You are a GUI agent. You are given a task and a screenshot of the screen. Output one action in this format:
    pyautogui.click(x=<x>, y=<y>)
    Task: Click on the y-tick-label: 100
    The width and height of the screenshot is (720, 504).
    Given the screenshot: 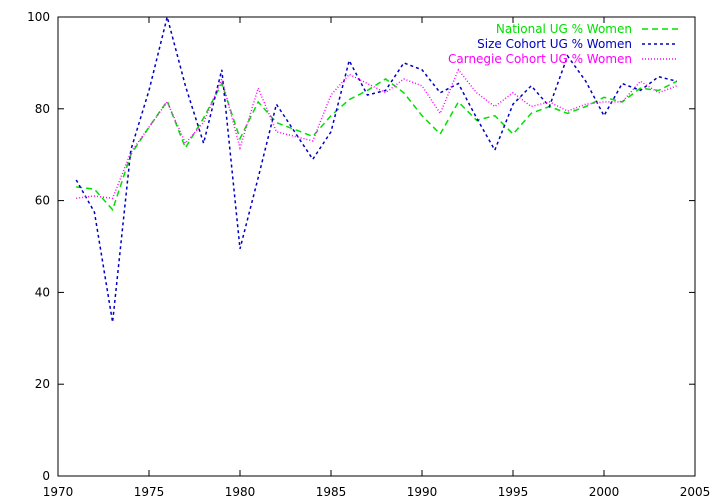 What is the action you would take?
    pyautogui.click(x=38, y=17)
    